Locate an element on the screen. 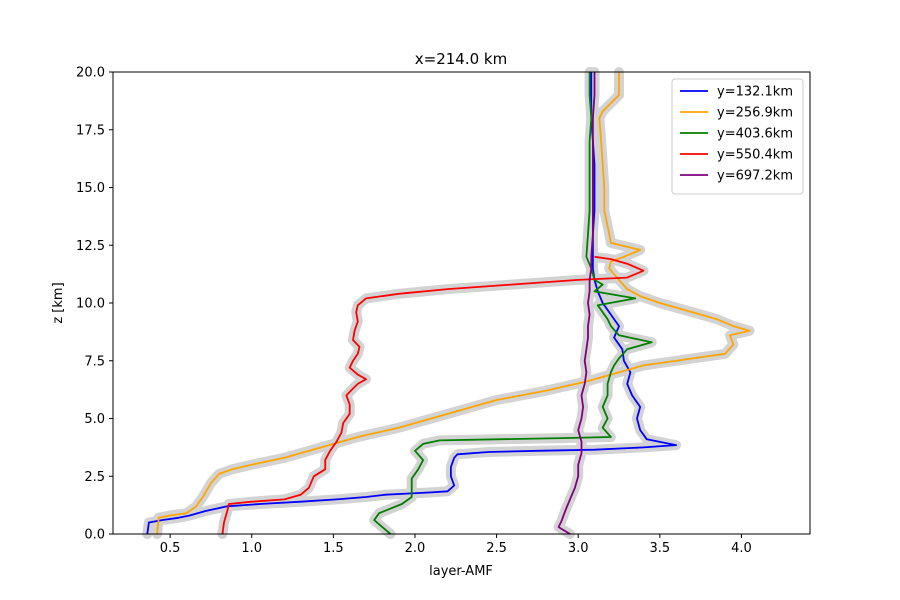 Image resolution: width=900 pixels, height=600 pixels. y-tick-label: 0.0 is located at coordinates (94, 535).